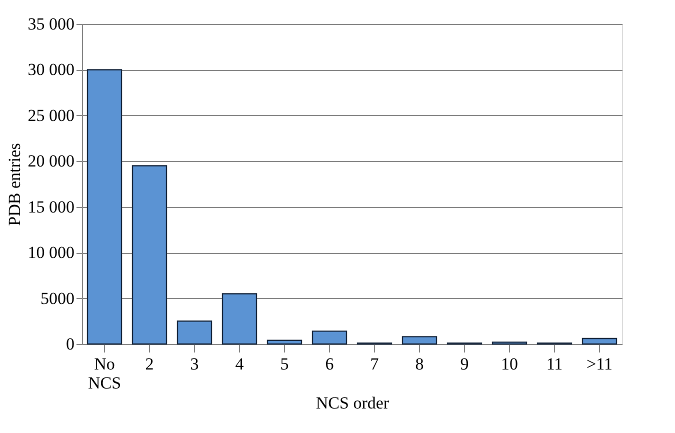 This screenshot has width=675, height=433. Describe the element at coordinates (599, 364) in the screenshot. I see `x-tick-label: >11` at that location.